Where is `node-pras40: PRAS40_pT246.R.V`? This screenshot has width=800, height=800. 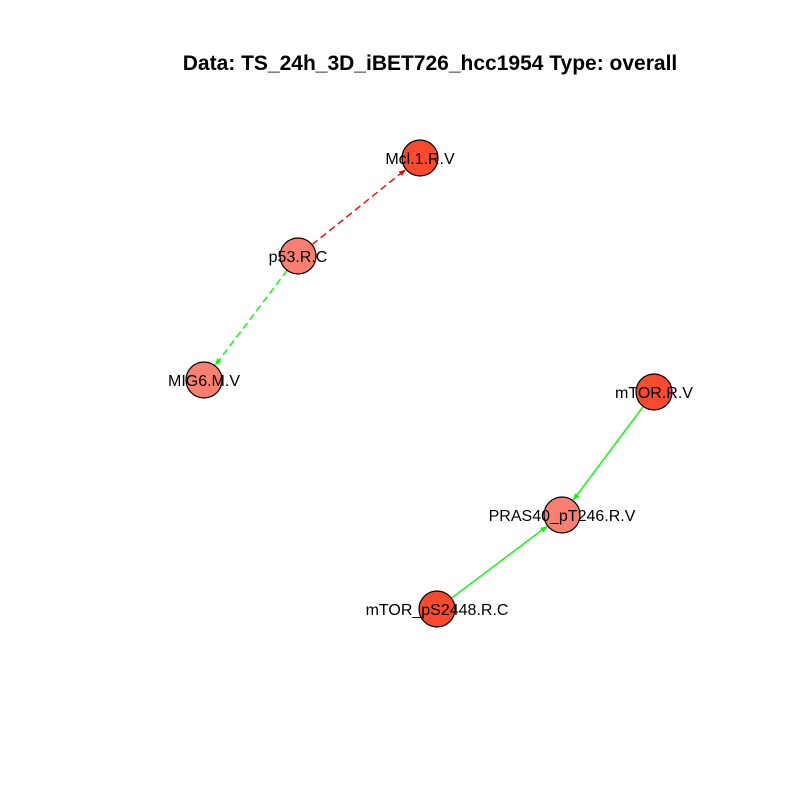
node-pras40: PRAS40_pT246.R.V is located at coordinates (562, 515).